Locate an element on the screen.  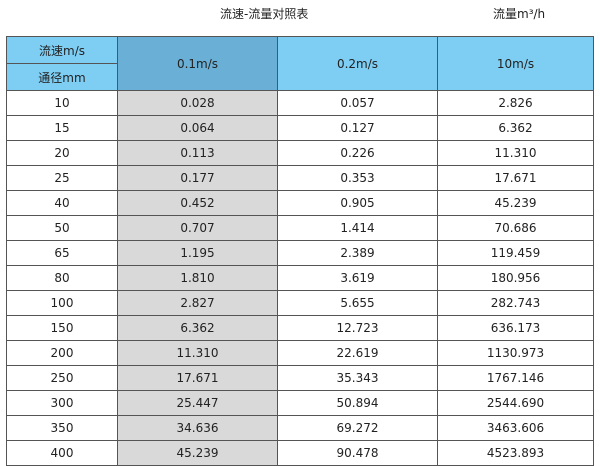
header-row: 流速m/s 0.1m/s 0.2m/s 10m/s is located at coordinates (300, 63).